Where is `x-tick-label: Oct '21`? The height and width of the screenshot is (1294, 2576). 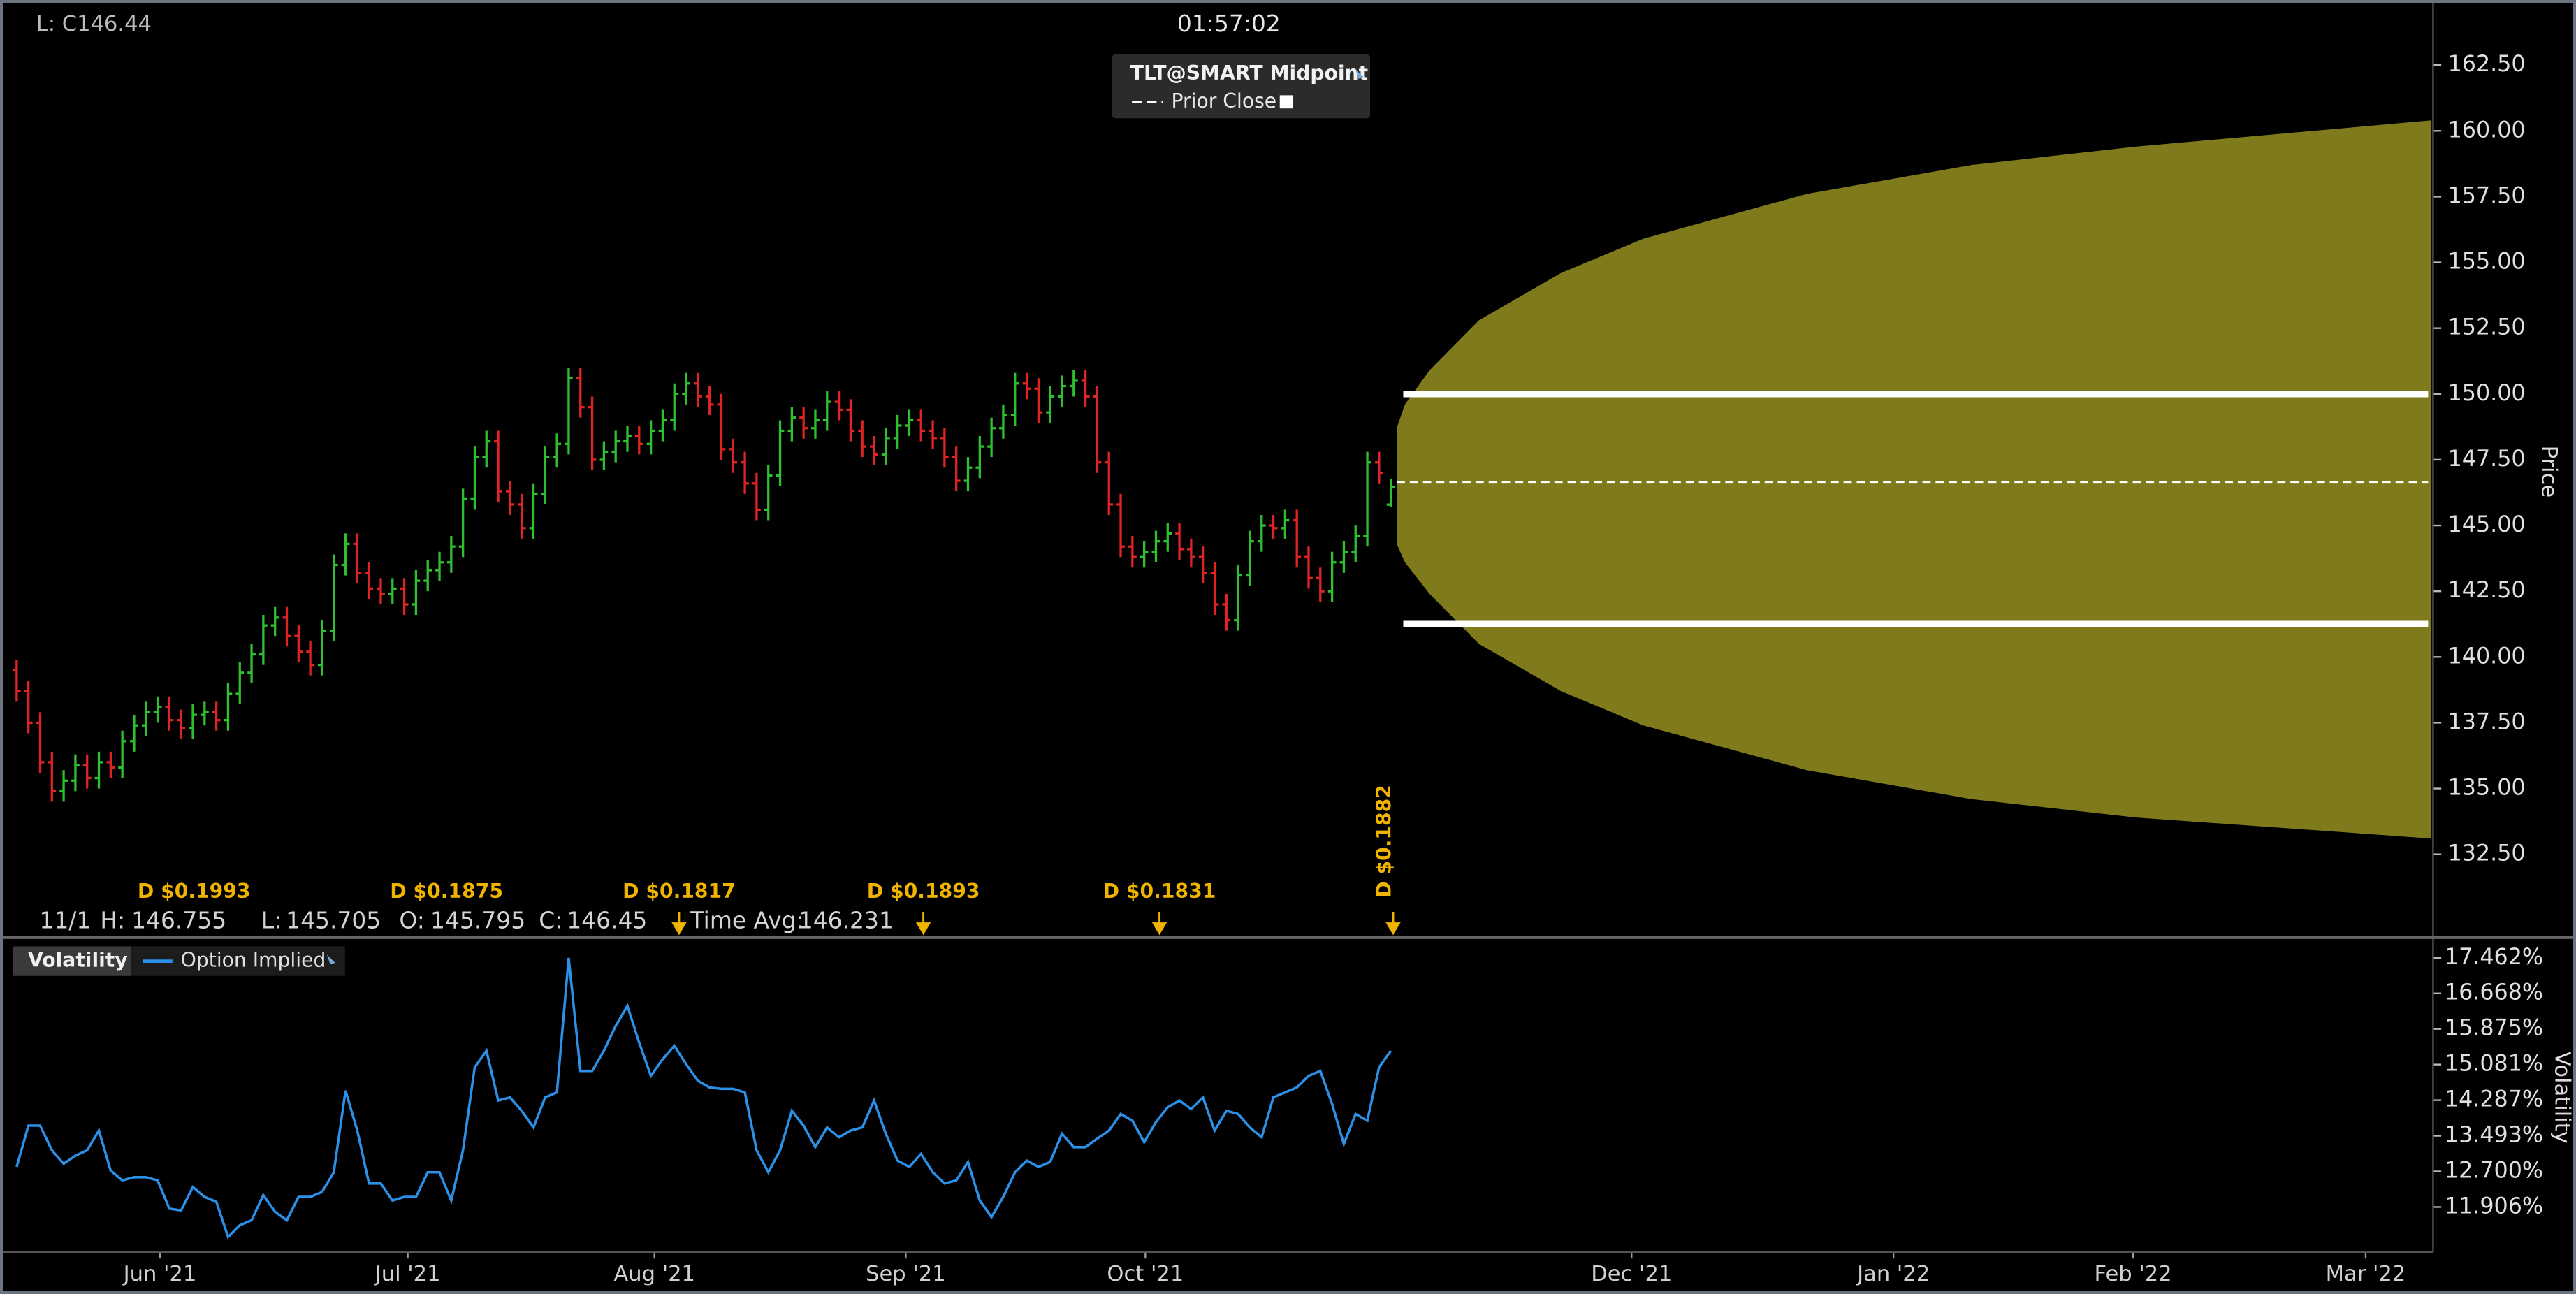
x-tick-label: Oct '21 is located at coordinates (1145, 1274).